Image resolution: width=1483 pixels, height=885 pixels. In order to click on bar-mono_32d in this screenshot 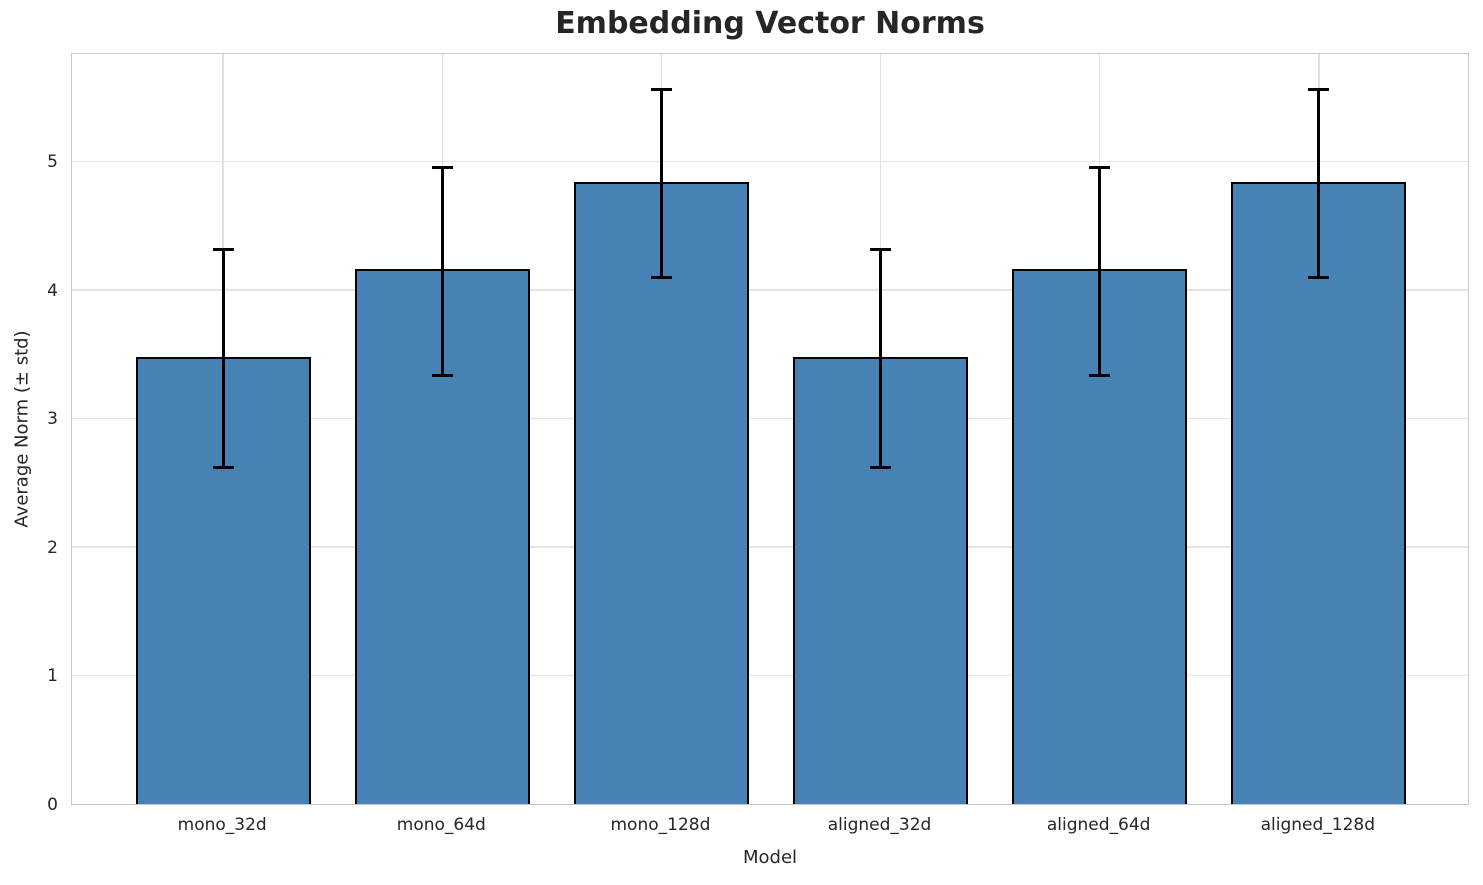, I will do `click(223, 580)`.